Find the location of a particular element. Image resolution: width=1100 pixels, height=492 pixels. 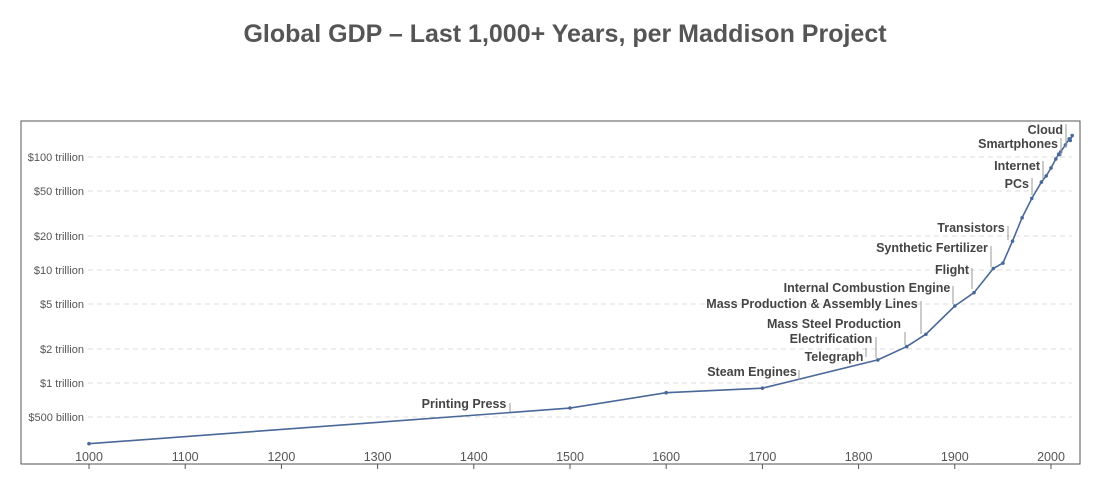

x-tick-label: 1200 is located at coordinates (281, 457).